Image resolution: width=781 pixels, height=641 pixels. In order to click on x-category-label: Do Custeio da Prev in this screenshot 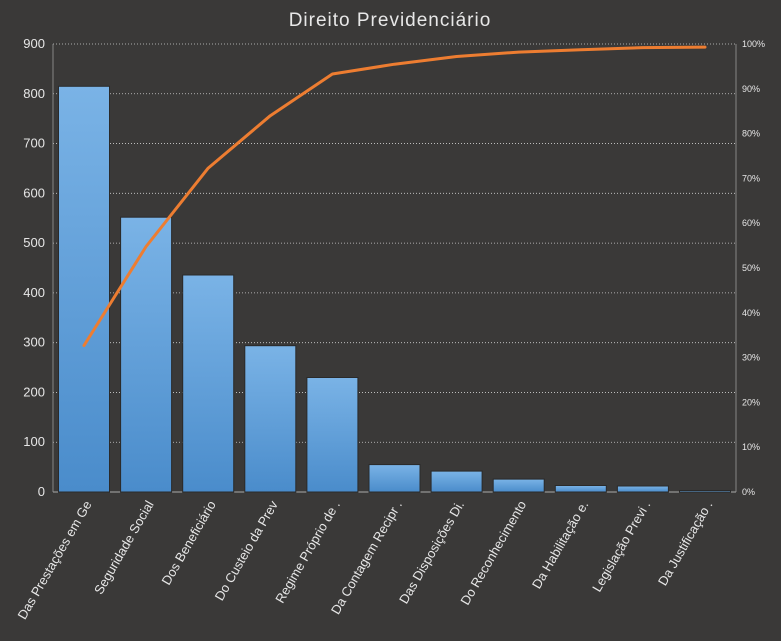, I will do `click(247, 551)`.